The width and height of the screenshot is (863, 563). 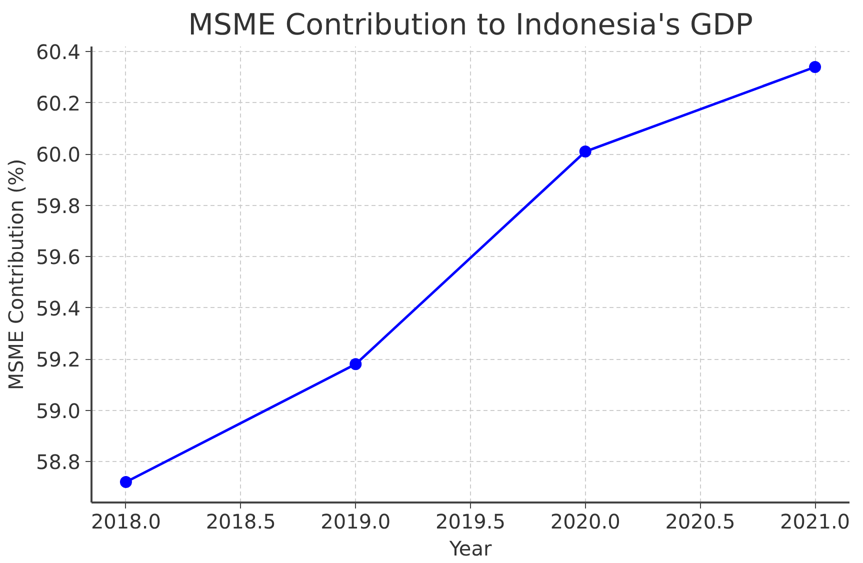 What do you see at coordinates (58, 257) in the screenshot?
I see `y-tick-label: 59.6` at bounding box center [58, 257].